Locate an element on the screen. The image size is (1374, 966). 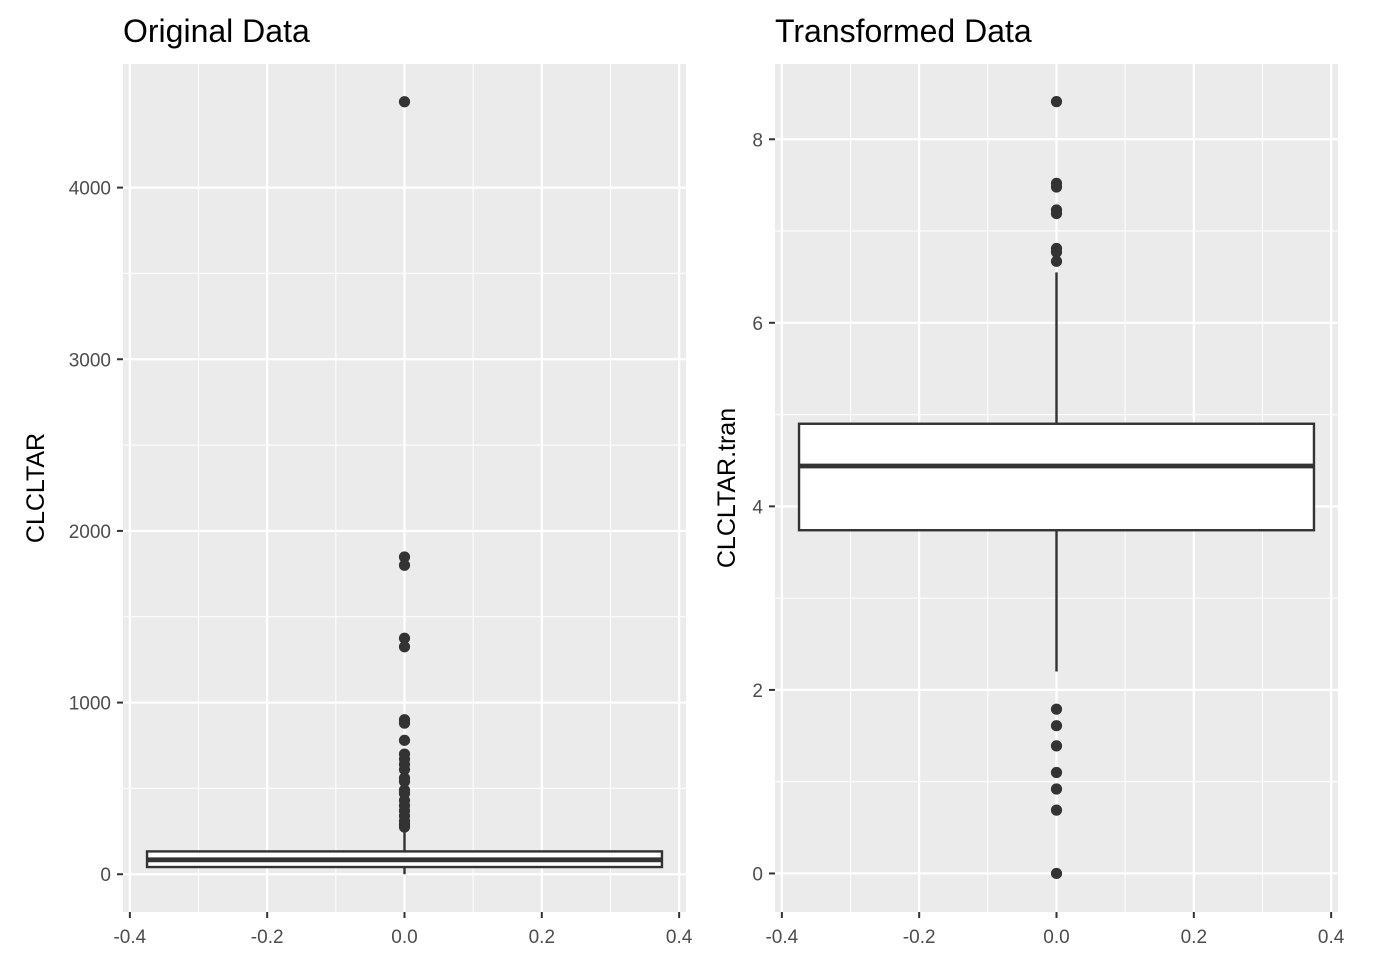
chart-title: Original Data is located at coordinates (216, 31).